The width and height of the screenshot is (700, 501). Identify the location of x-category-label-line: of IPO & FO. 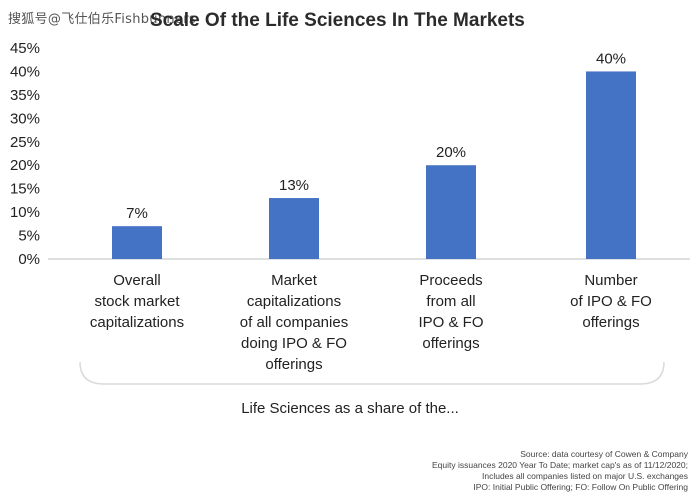
(611, 301).